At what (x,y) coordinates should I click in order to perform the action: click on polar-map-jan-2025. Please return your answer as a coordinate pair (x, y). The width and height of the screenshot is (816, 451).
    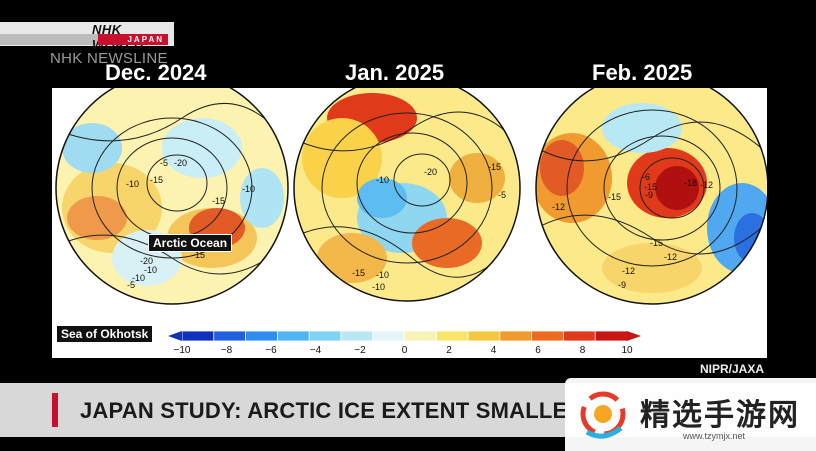
    Looking at the image, I should click on (407, 195).